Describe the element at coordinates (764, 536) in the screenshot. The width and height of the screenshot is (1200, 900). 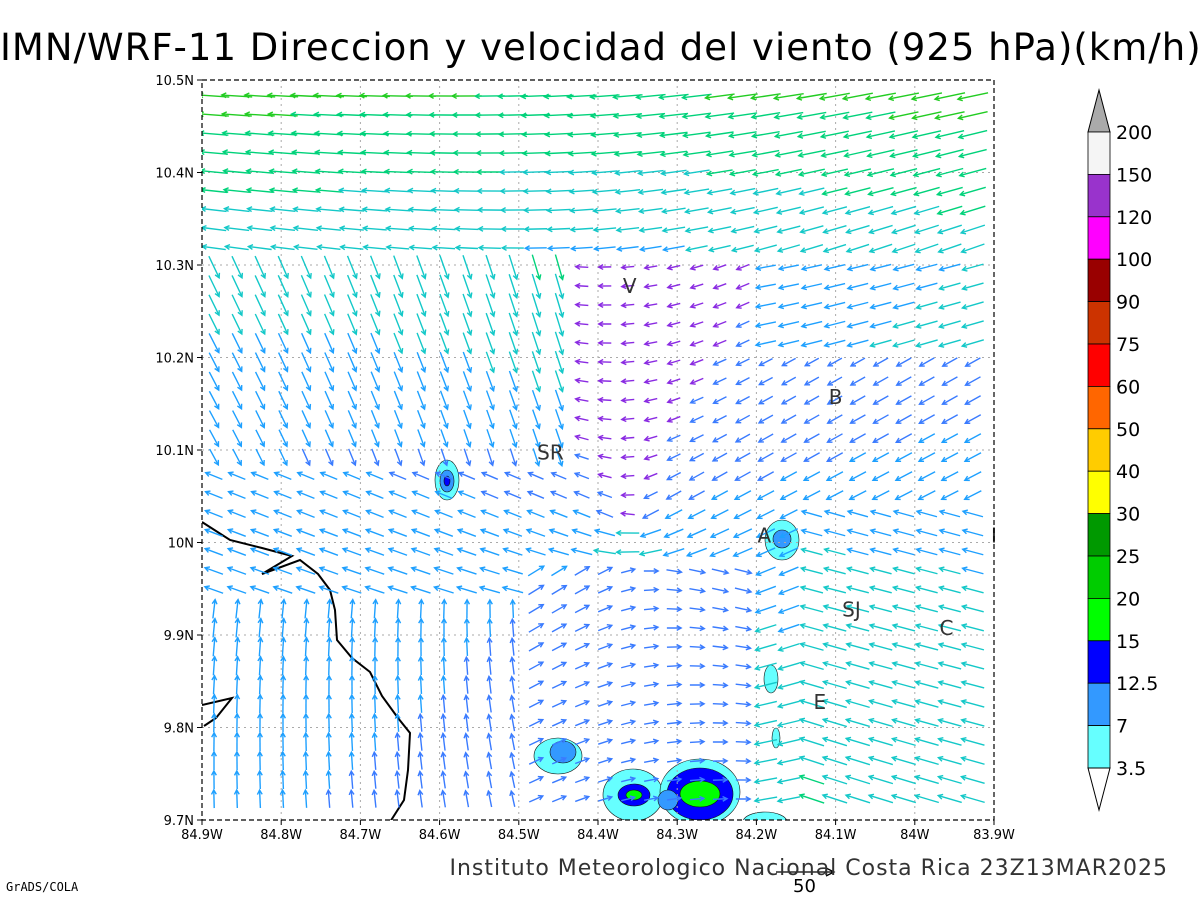
I see `place-label: A` at that location.